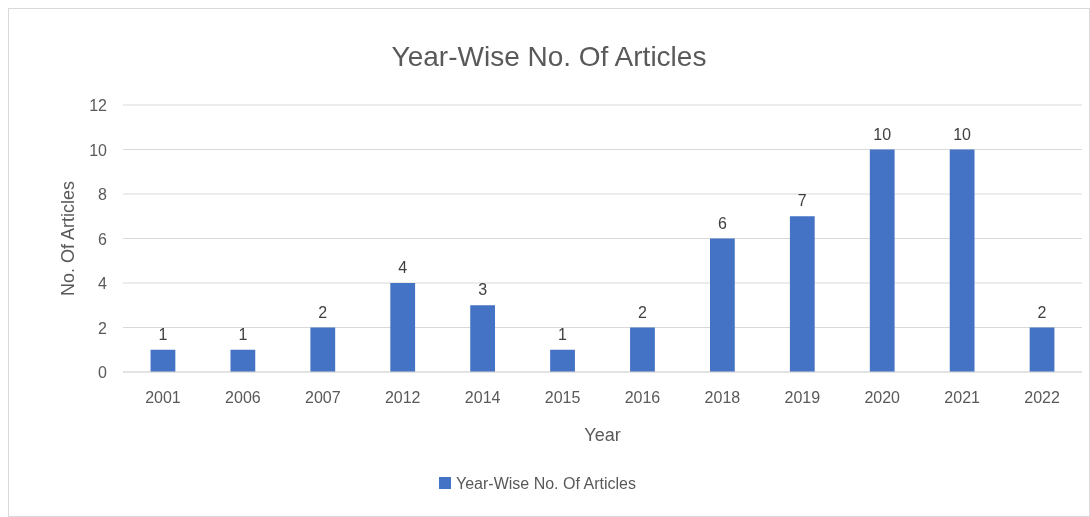 This screenshot has height=517, width=1090. What do you see at coordinates (103, 239) in the screenshot?
I see `y-tick-label: 6` at bounding box center [103, 239].